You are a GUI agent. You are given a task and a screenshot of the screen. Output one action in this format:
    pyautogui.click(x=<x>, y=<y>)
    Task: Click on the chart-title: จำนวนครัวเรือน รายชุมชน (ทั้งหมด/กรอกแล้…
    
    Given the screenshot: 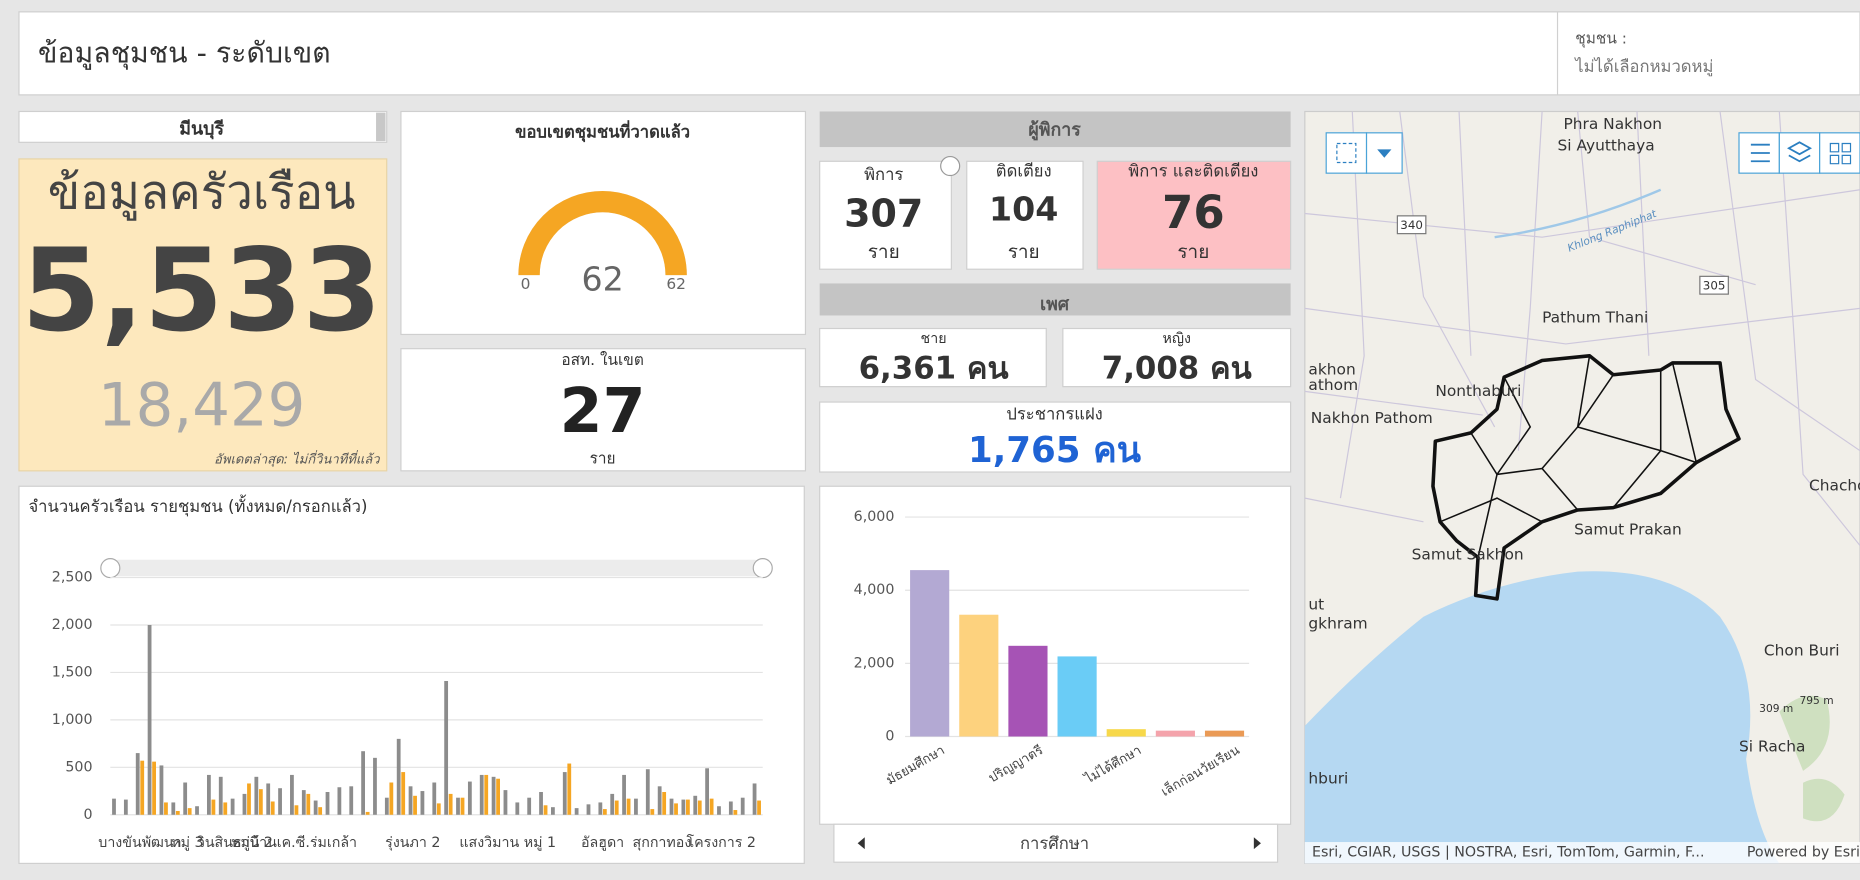 What is the action you would take?
    pyautogui.click(x=197, y=505)
    